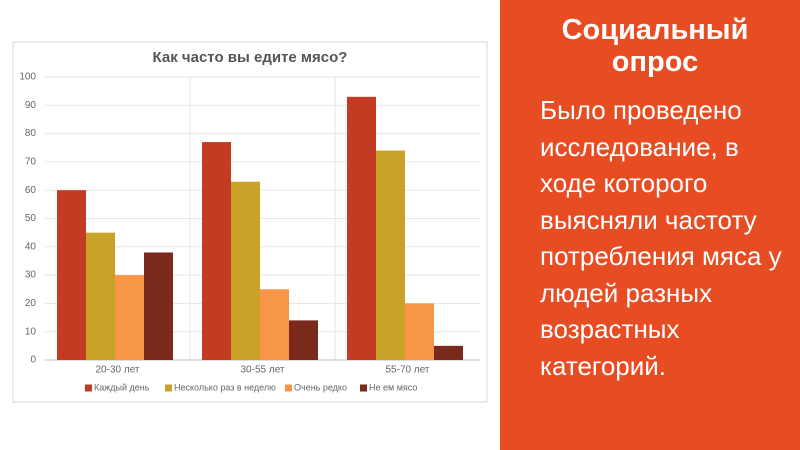  Describe the element at coordinates (655, 46) in the screenshot. I see `heading: Социальный опрос` at that location.